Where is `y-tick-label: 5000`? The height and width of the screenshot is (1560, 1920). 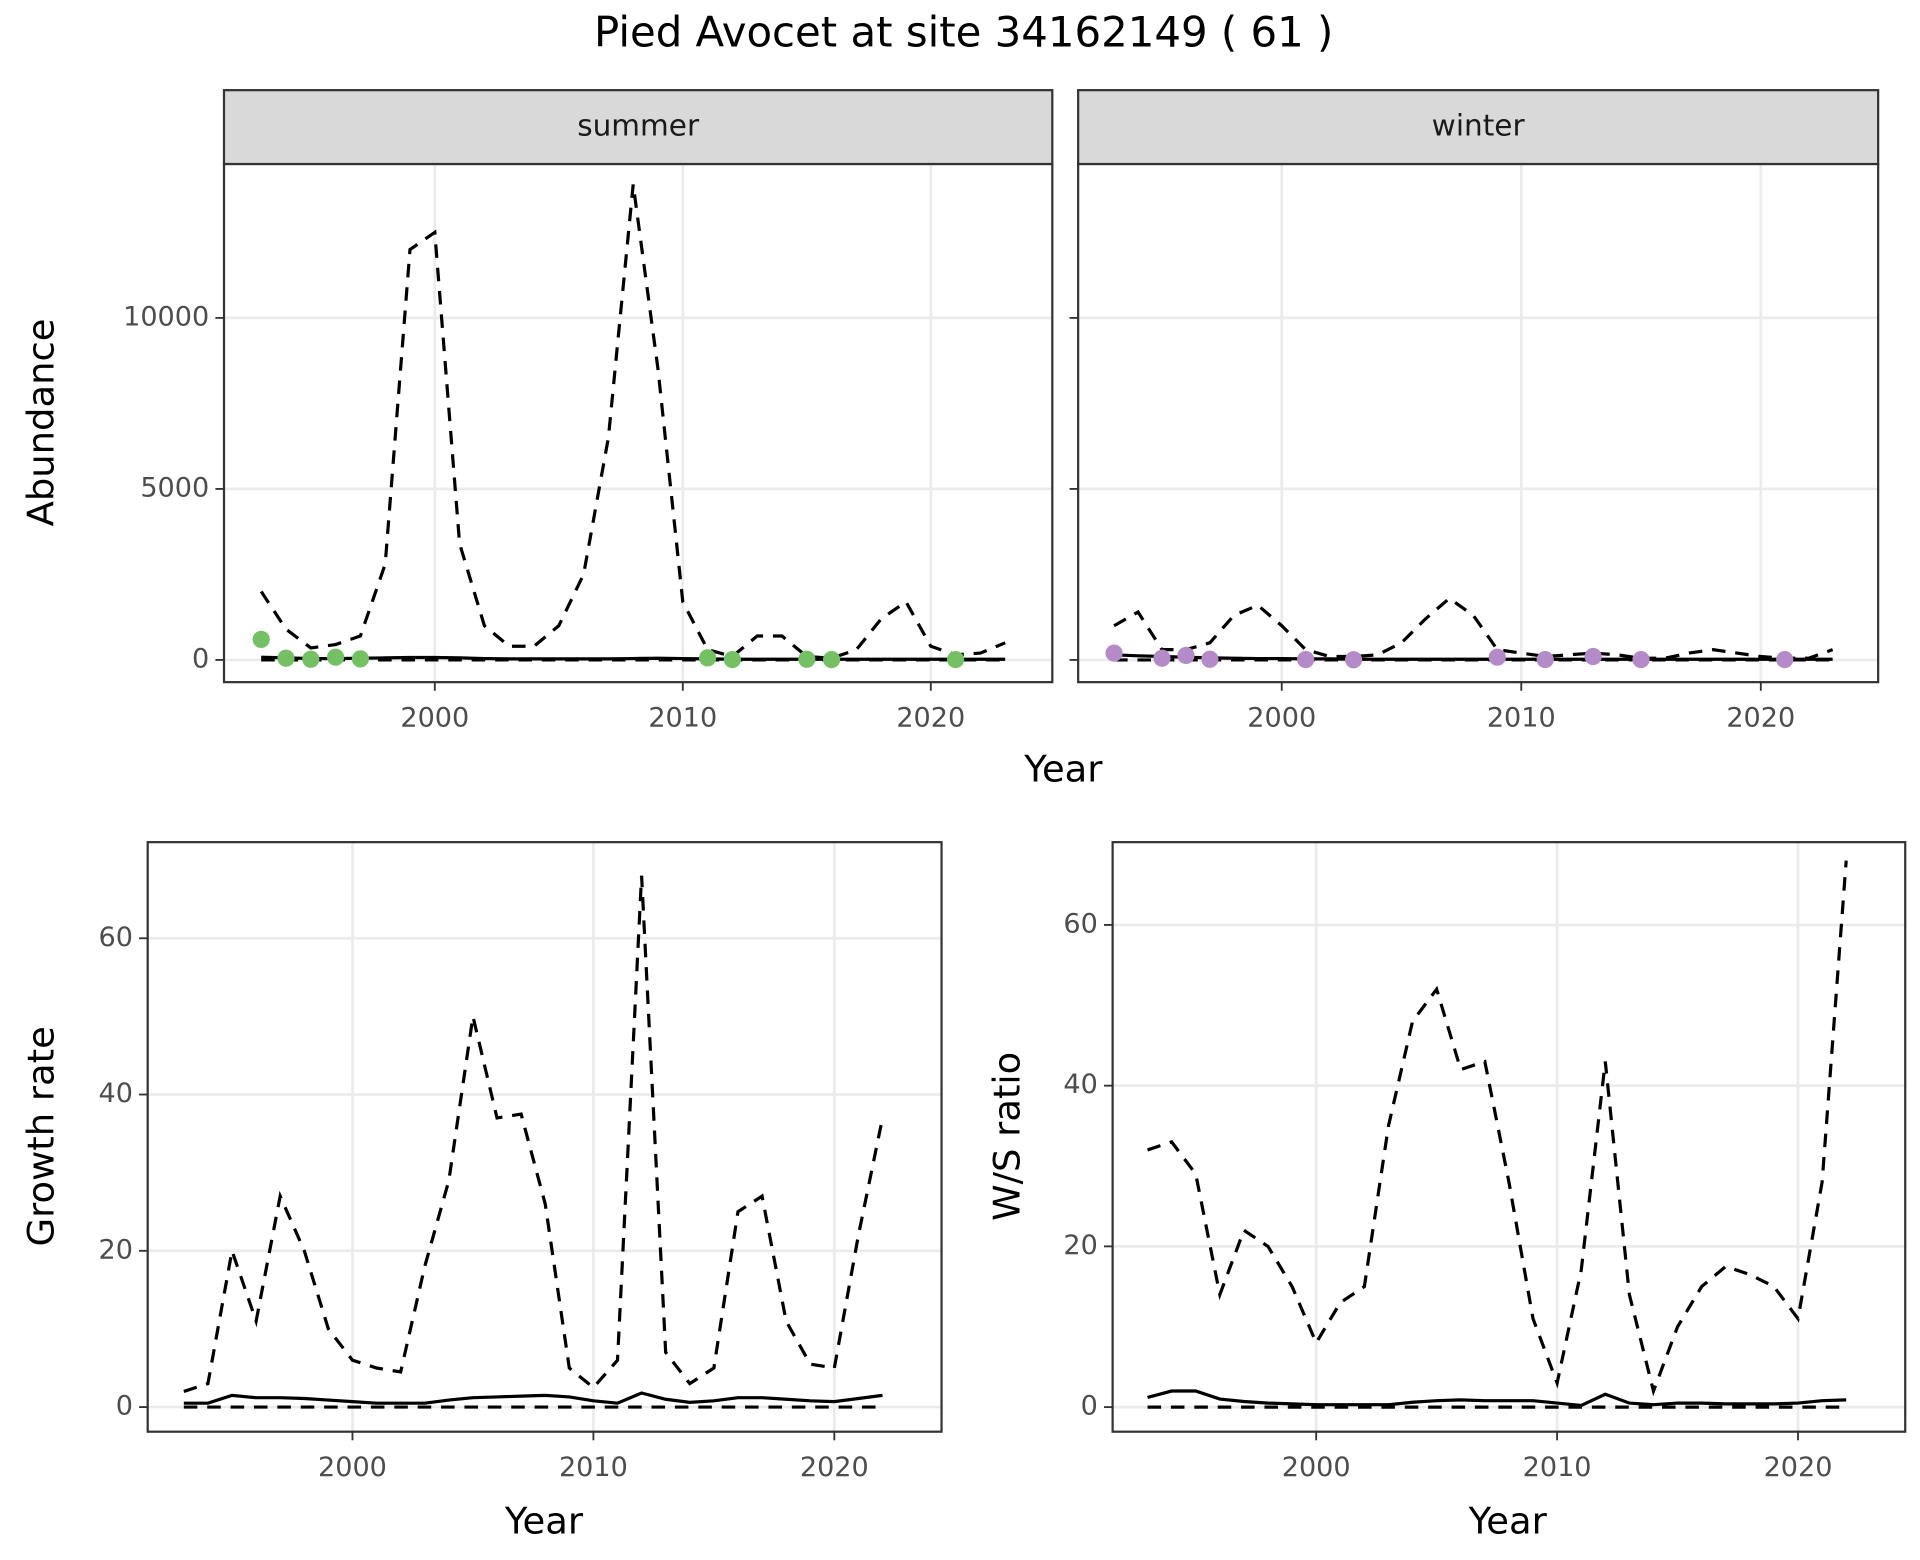
y-tick-label: 5000 is located at coordinates (174, 487).